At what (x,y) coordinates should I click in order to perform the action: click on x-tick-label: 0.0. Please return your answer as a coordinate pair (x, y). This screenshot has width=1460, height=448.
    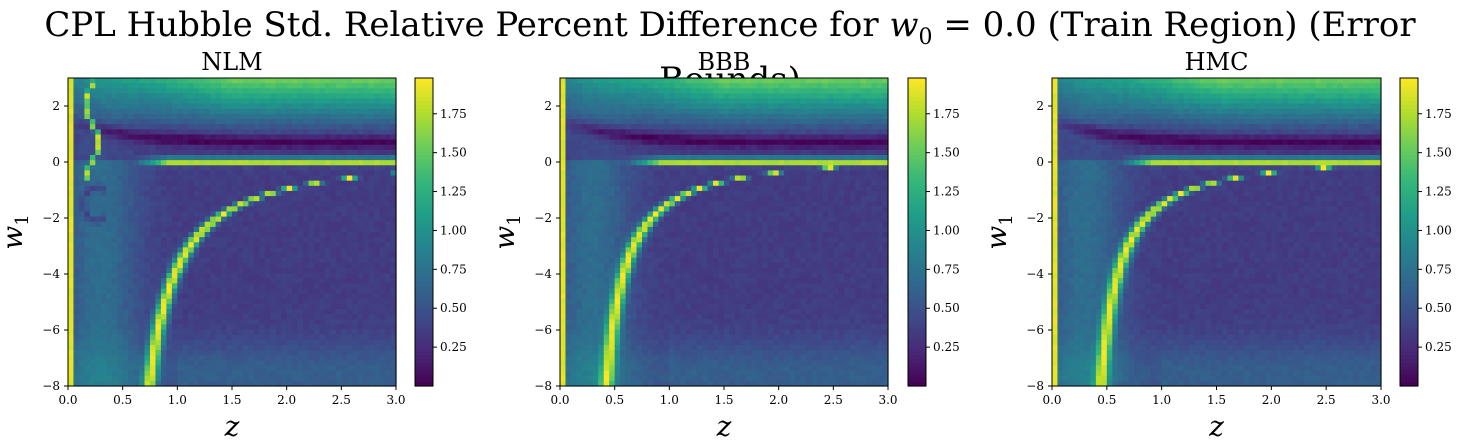
    Looking at the image, I should click on (67, 400).